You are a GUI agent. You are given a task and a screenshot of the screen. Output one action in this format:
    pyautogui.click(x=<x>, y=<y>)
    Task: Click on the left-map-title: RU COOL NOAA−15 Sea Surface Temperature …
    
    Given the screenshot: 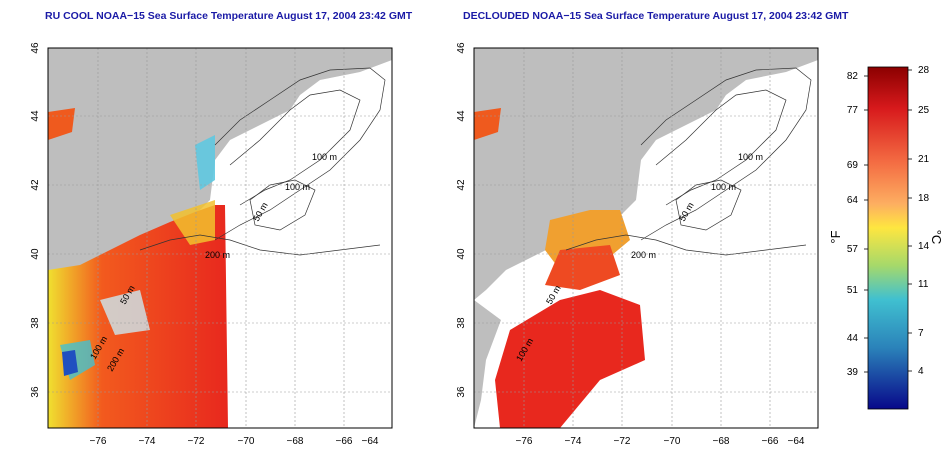 What is the action you would take?
    pyautogui.click(x=229, y=16)
    